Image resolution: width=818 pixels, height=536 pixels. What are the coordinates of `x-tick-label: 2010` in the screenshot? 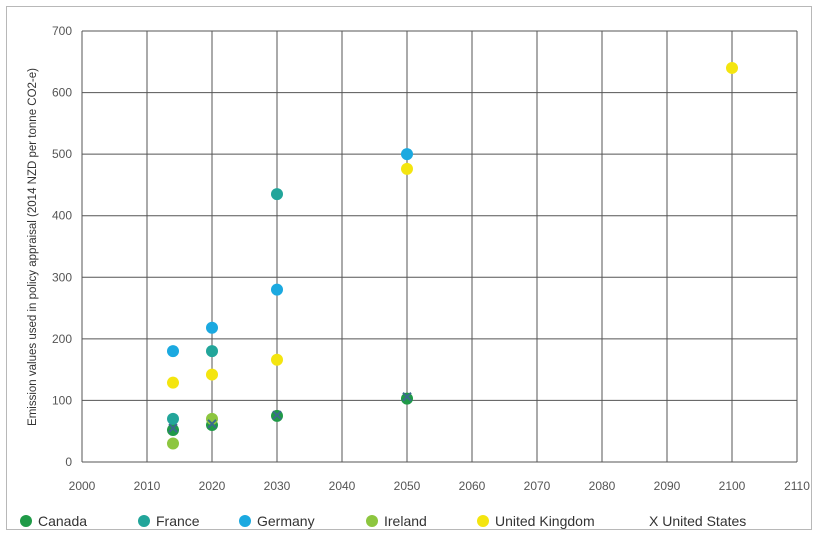 It's located at (147, 486).